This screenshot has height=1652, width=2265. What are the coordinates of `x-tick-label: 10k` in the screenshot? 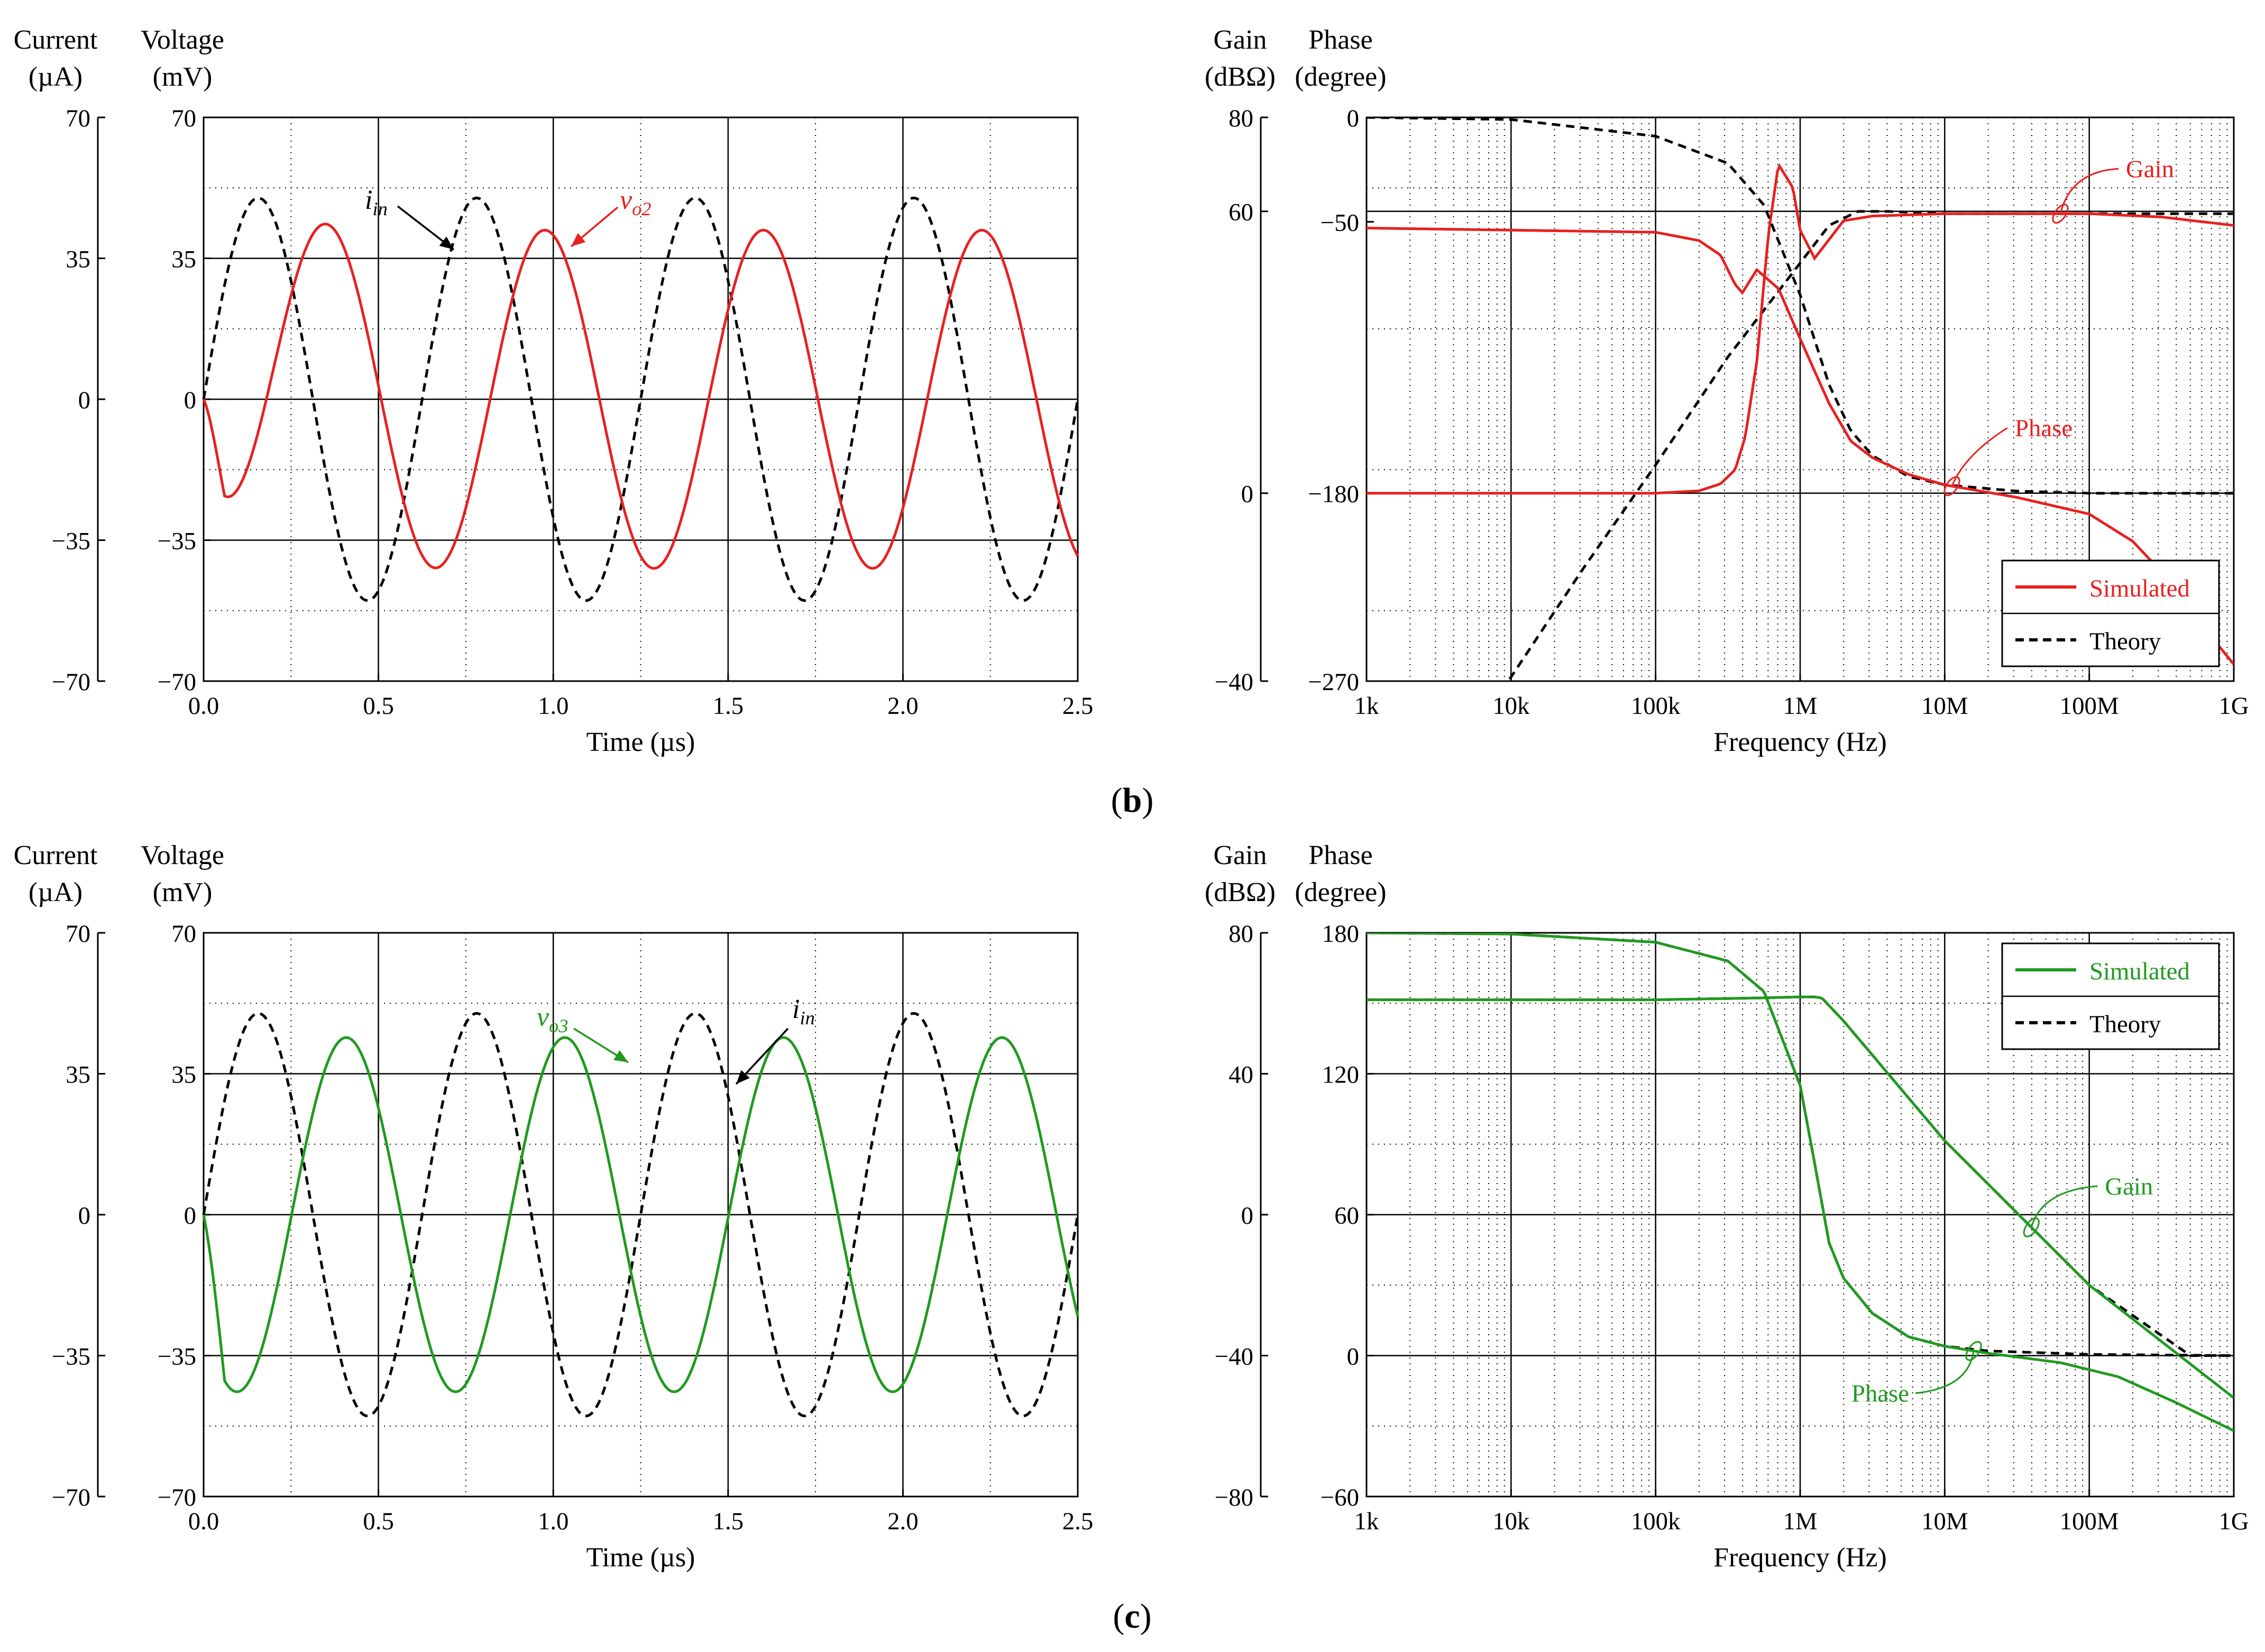 It's located at (1511, 706).